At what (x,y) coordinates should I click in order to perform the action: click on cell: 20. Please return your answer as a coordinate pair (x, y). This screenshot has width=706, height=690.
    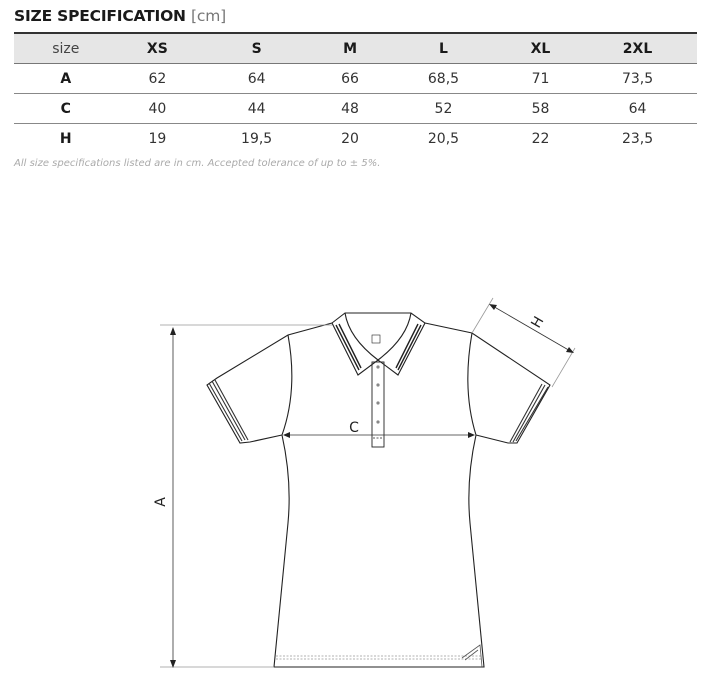
    Looking at the image, I should click on (350, 138).